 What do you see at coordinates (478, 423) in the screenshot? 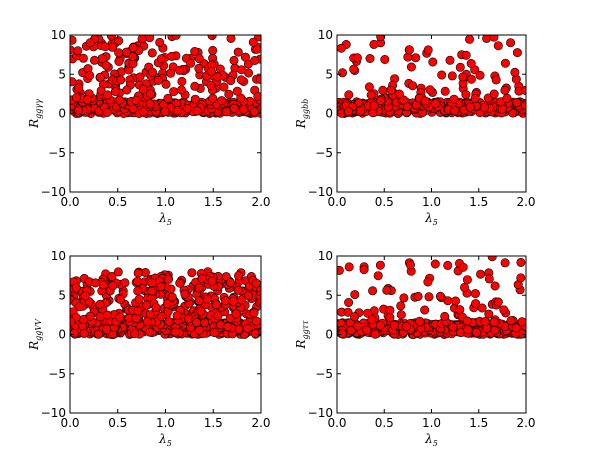
I see `x-tick-label: 1.5` at bounding box center [478, 423].